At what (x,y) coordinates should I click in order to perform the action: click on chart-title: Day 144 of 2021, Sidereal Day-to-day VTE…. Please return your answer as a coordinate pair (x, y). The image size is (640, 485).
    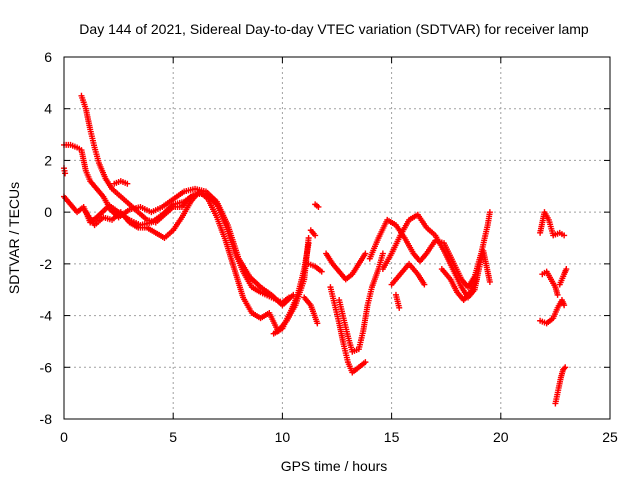
    Looking at the image, I should click on (334, 29).